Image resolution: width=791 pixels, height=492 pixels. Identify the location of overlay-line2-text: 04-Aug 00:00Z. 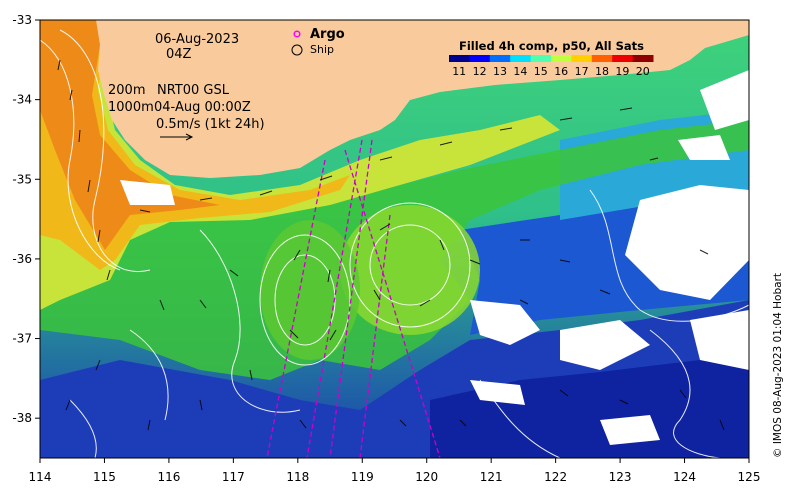
(202, 107).